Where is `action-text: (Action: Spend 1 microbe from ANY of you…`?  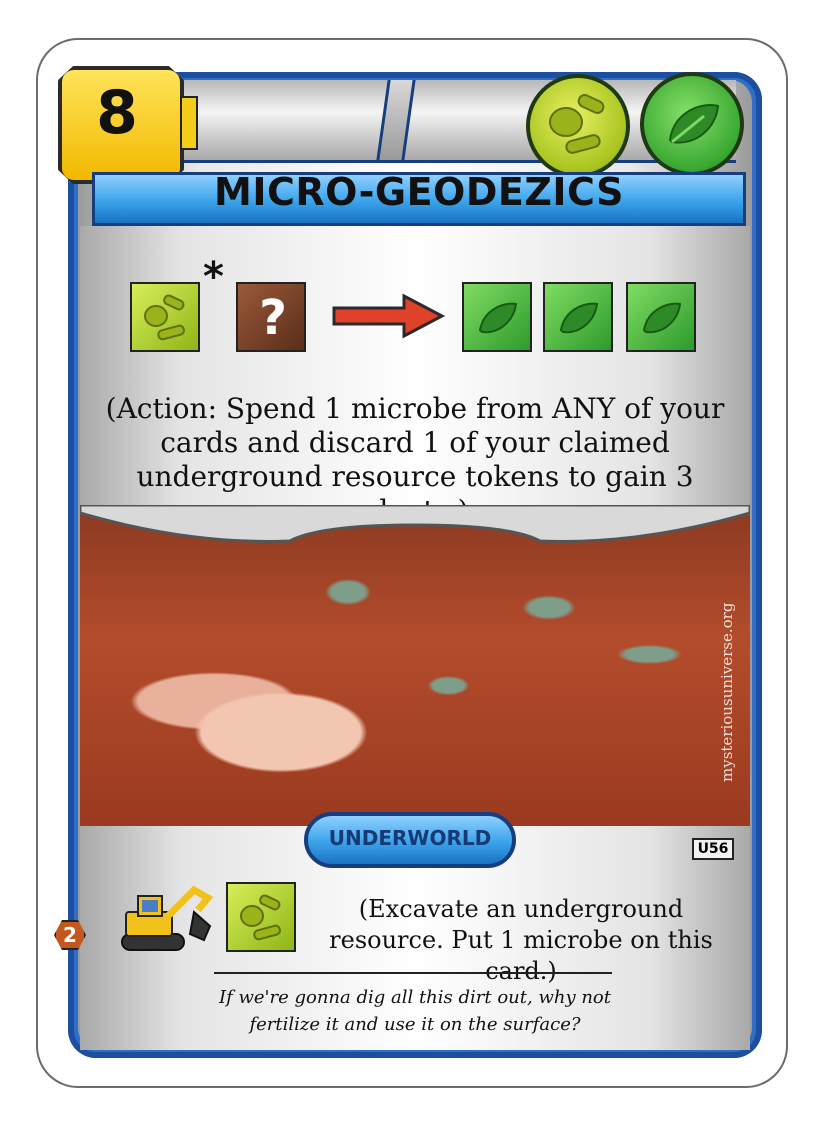 action-text: (Action: Spend 1 microbe from ANY of you… is located at coordinates (415, 459).